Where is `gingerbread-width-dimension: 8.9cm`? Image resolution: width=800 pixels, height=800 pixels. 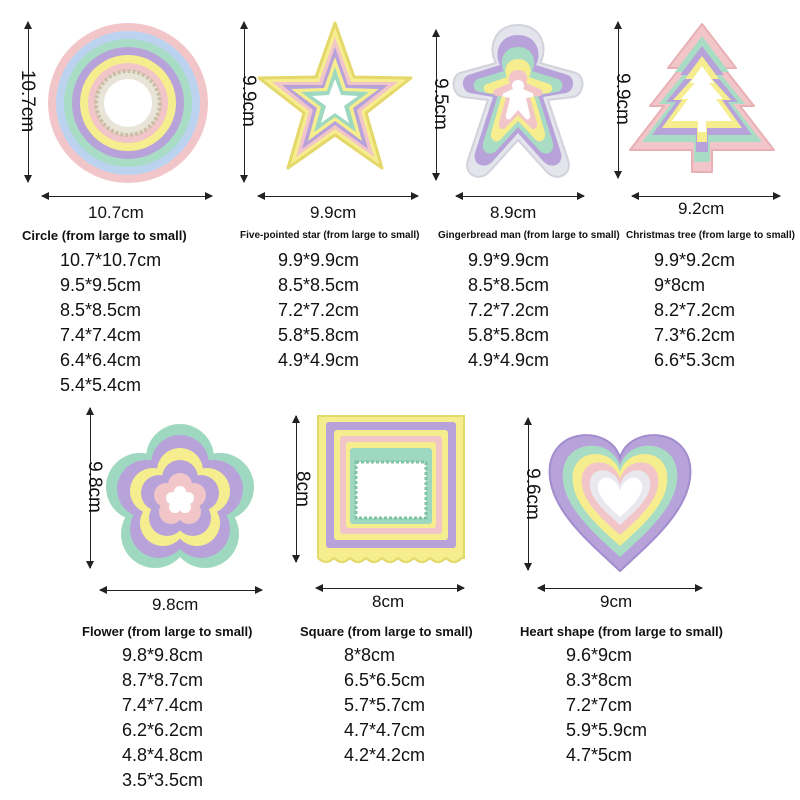 gingerbread-width-dimension: 8.9cm is located at coordinates (520, 207).